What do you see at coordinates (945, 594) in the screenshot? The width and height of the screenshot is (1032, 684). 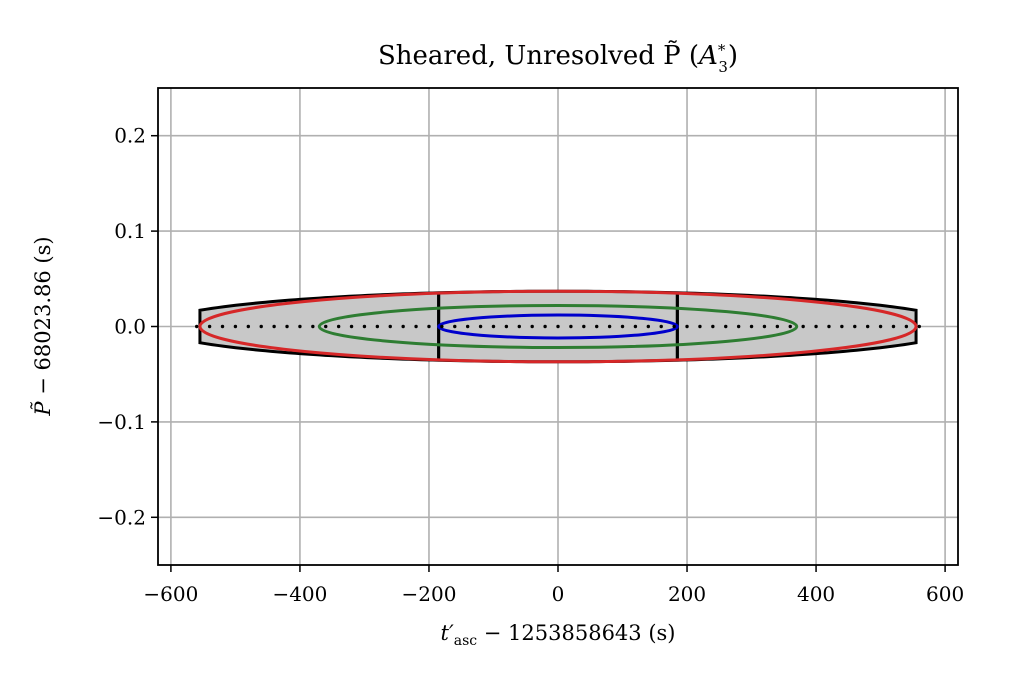 I see `x-tick-label: 600` at bounding box center [945, 594].